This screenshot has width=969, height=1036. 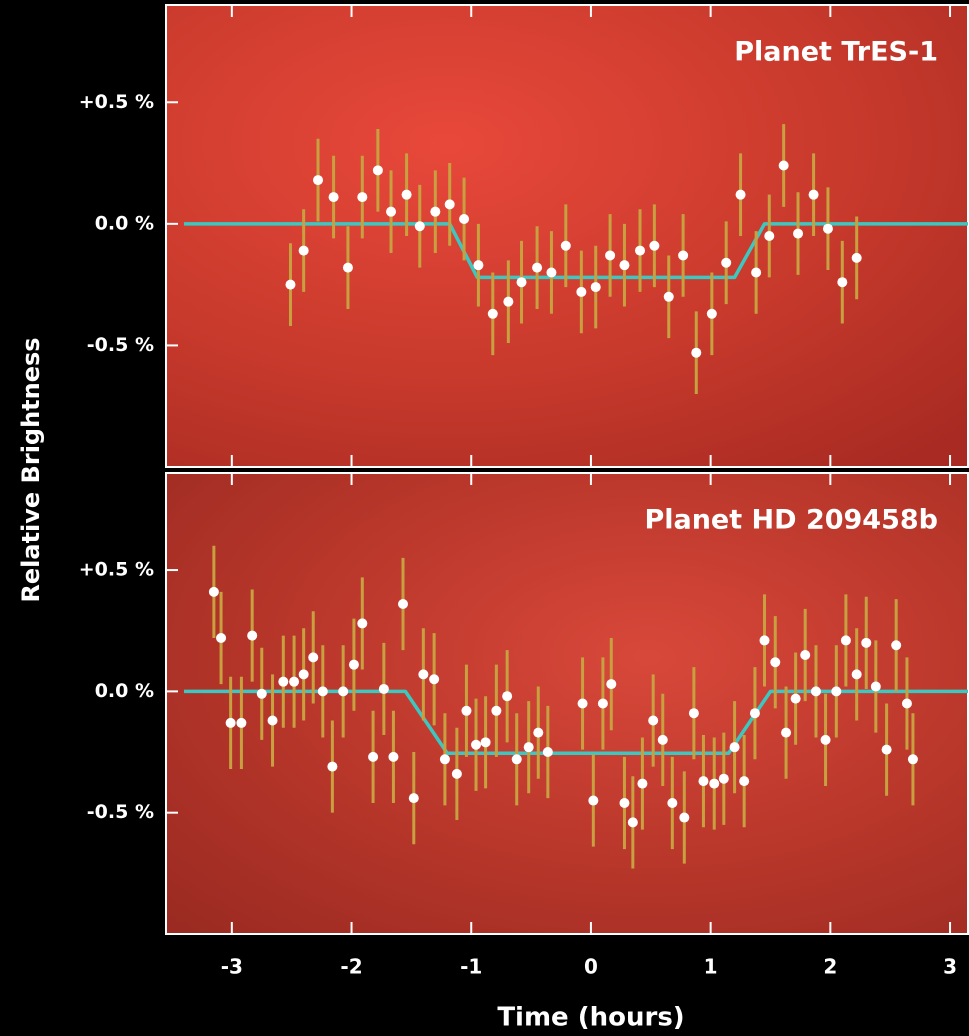 I want to click on x-tick-label: 1, so click(x=711, y=967).